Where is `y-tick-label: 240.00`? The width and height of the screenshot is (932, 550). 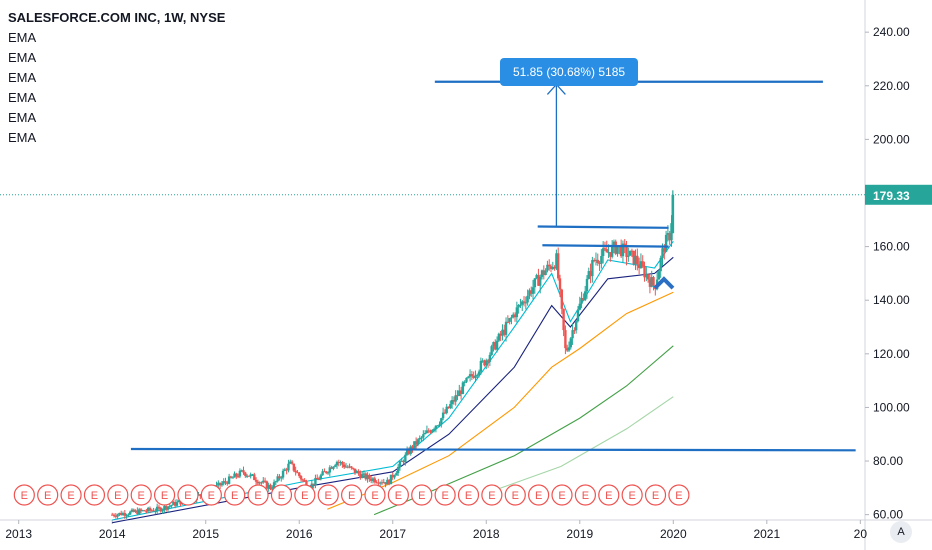 y-tick-label: 240.00 is located at coordinates (891, 32).